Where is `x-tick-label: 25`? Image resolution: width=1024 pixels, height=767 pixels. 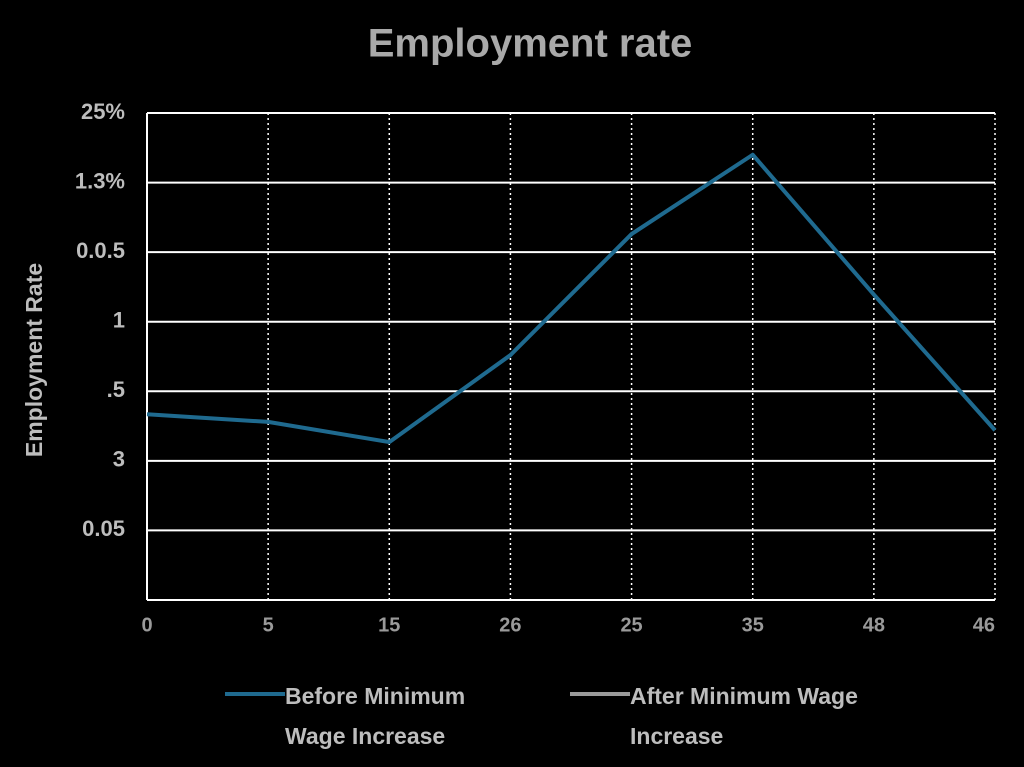 x-tick-label: 25 is located at coordinates (631, 625).